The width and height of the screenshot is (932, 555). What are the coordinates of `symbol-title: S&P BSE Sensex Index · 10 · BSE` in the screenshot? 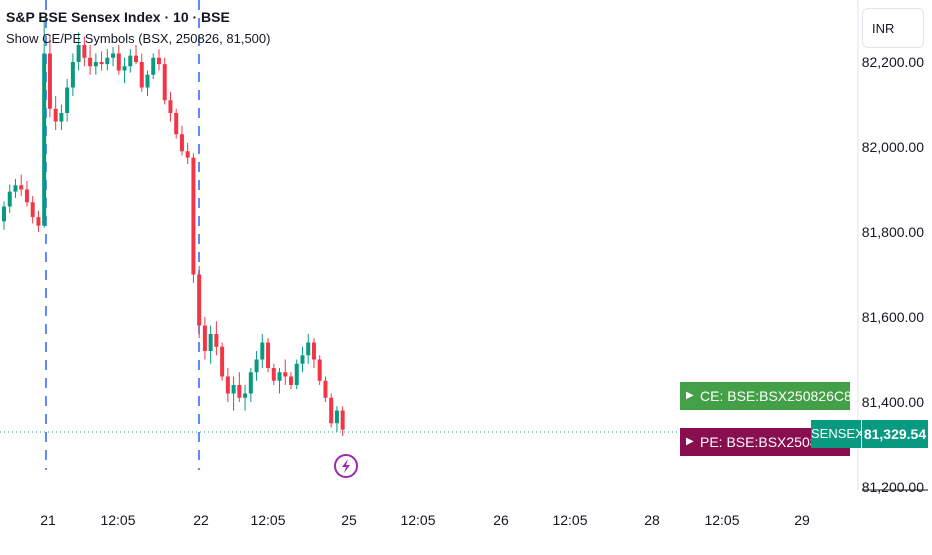 It's located at (118, 17).